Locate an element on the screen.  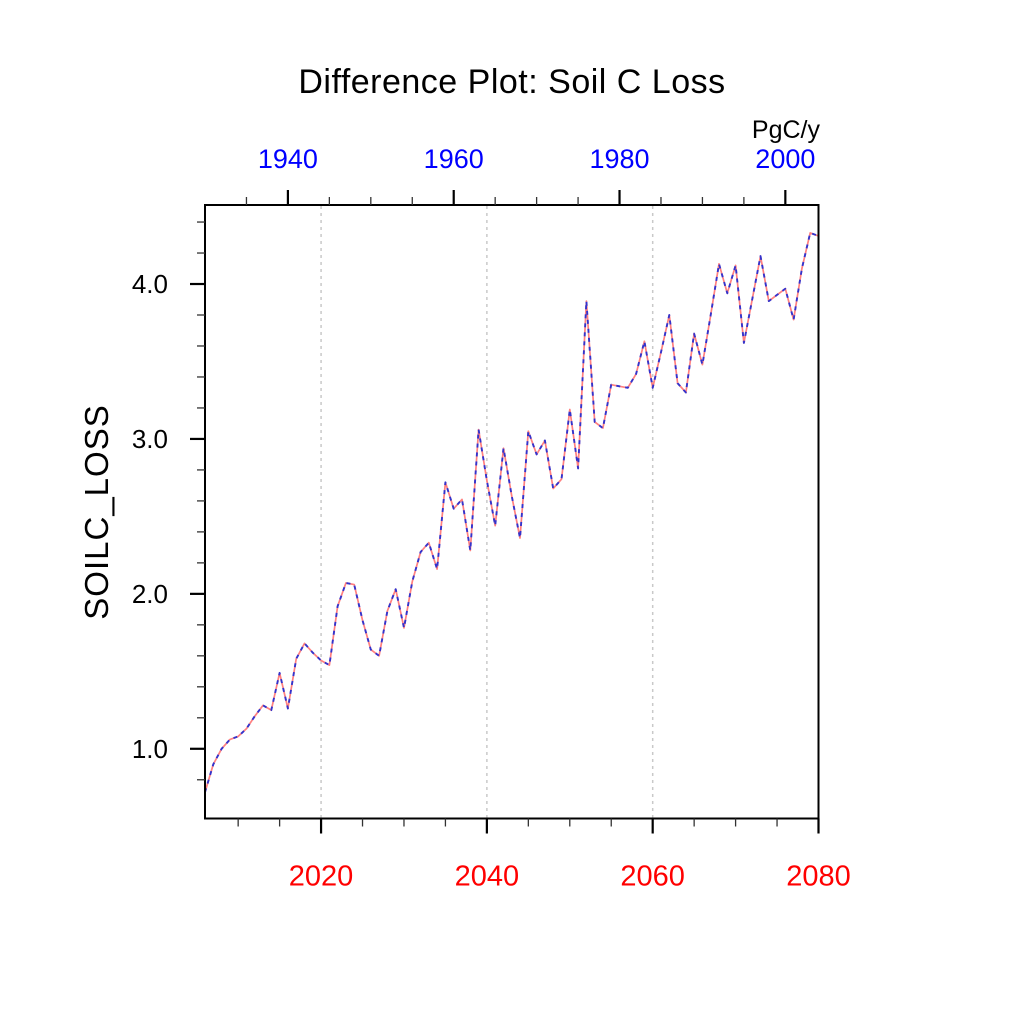
chart-title: Difference Plot: Soil C Loss is located at coordinates (512, 82).